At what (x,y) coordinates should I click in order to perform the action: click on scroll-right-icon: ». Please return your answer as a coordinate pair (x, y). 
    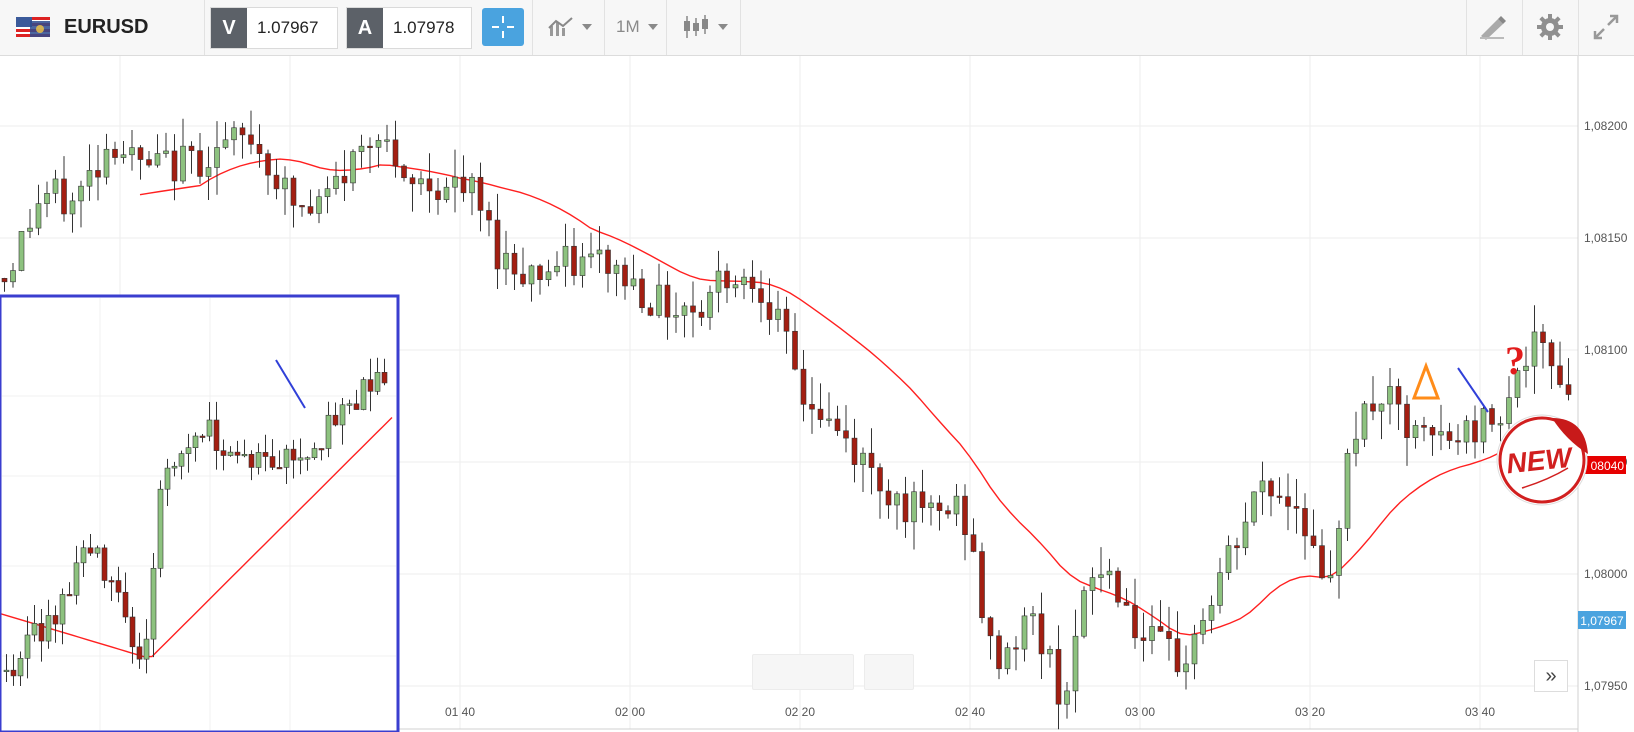
    Looking at the image, I should click on (1551, 675).